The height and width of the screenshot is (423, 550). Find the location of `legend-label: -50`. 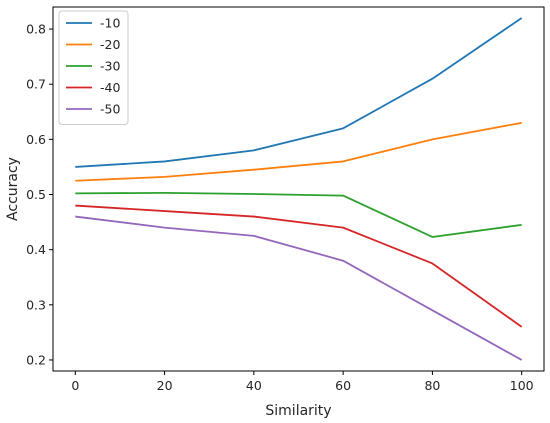

legend-label: -50 is located at coordinates (110, 109).